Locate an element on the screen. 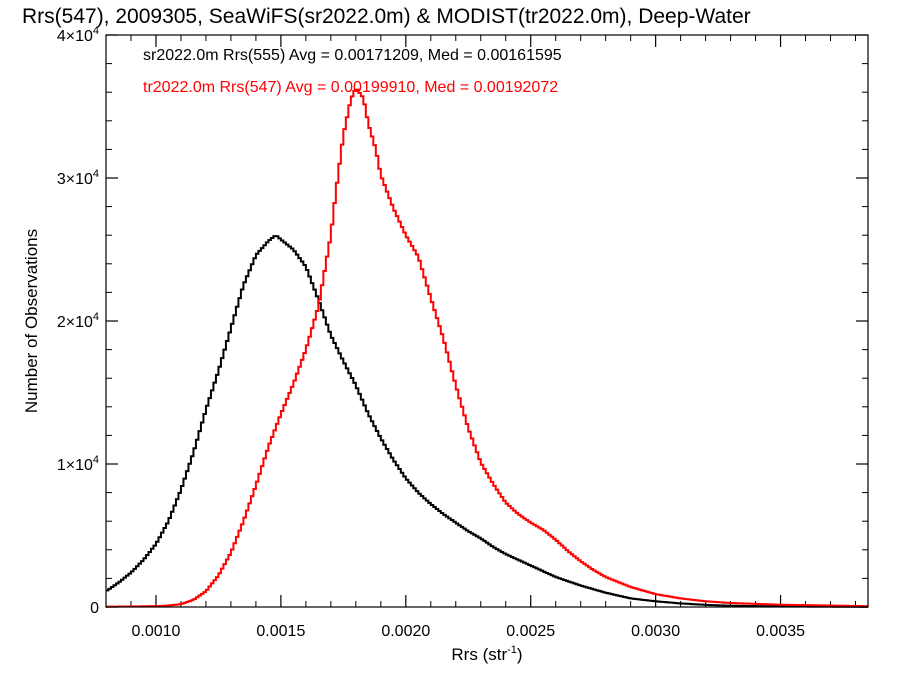 The width and height of the screenshot is (900, 675). y-tick-label-base: 1×10 is located at coordinates (75, 465).